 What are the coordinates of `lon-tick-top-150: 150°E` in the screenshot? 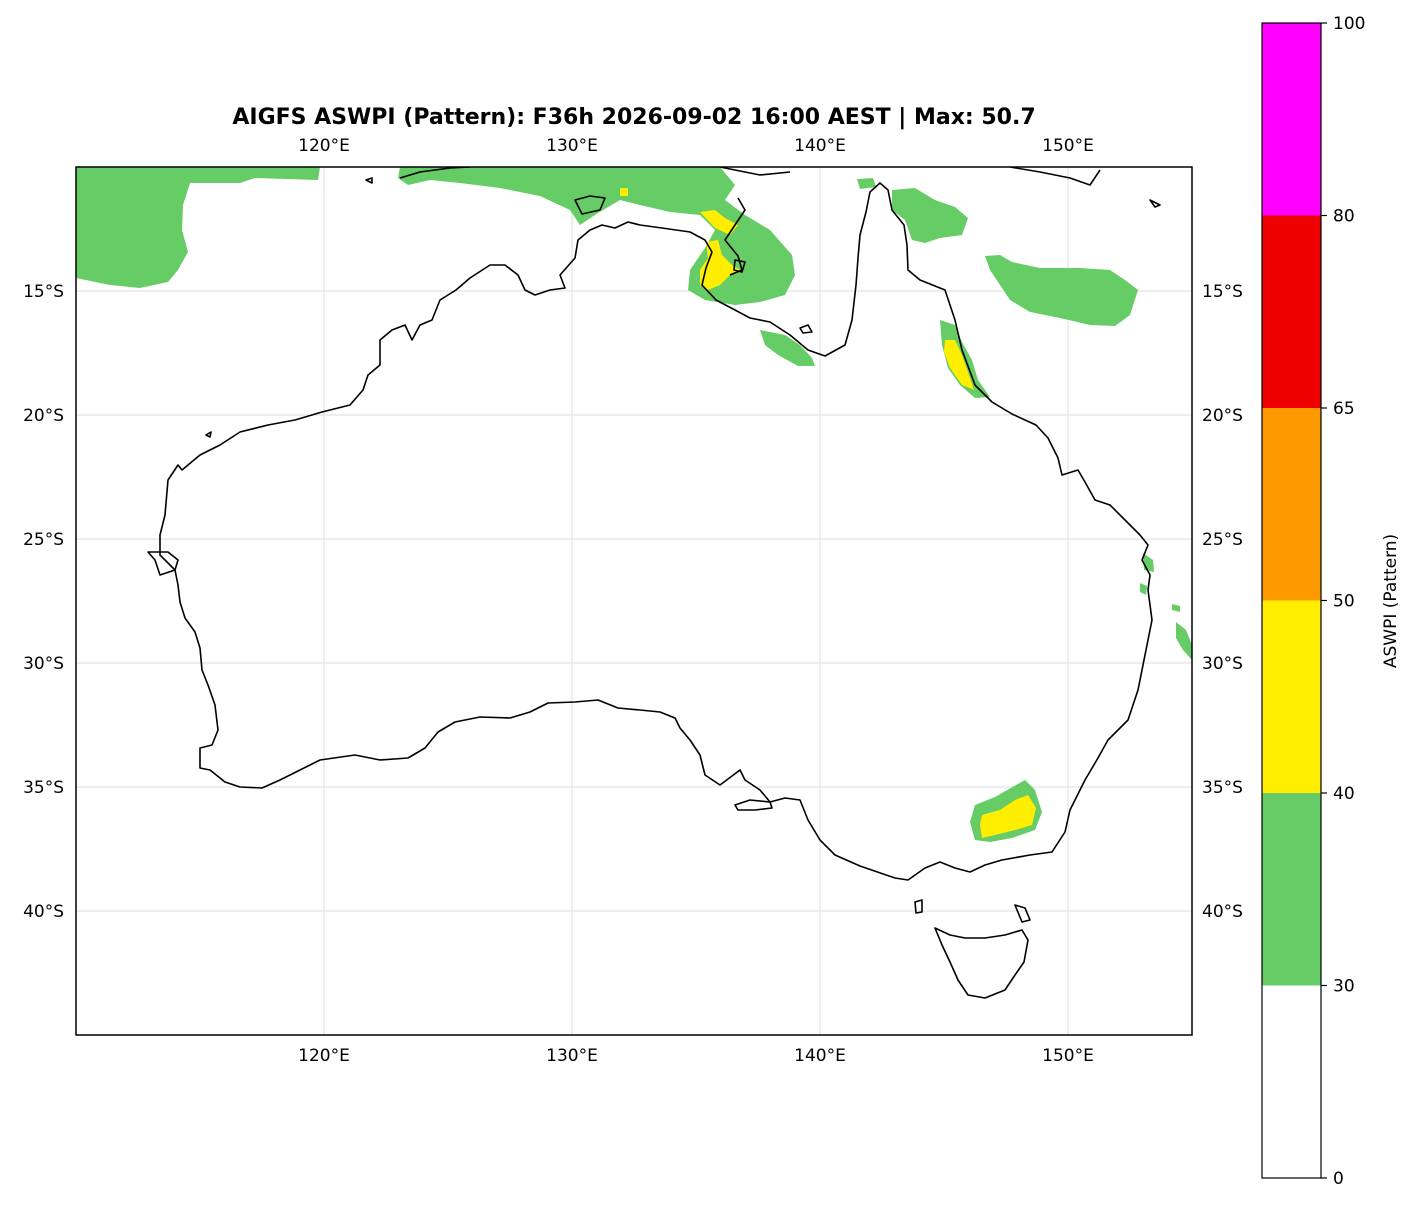 It's located at (1068, 146).